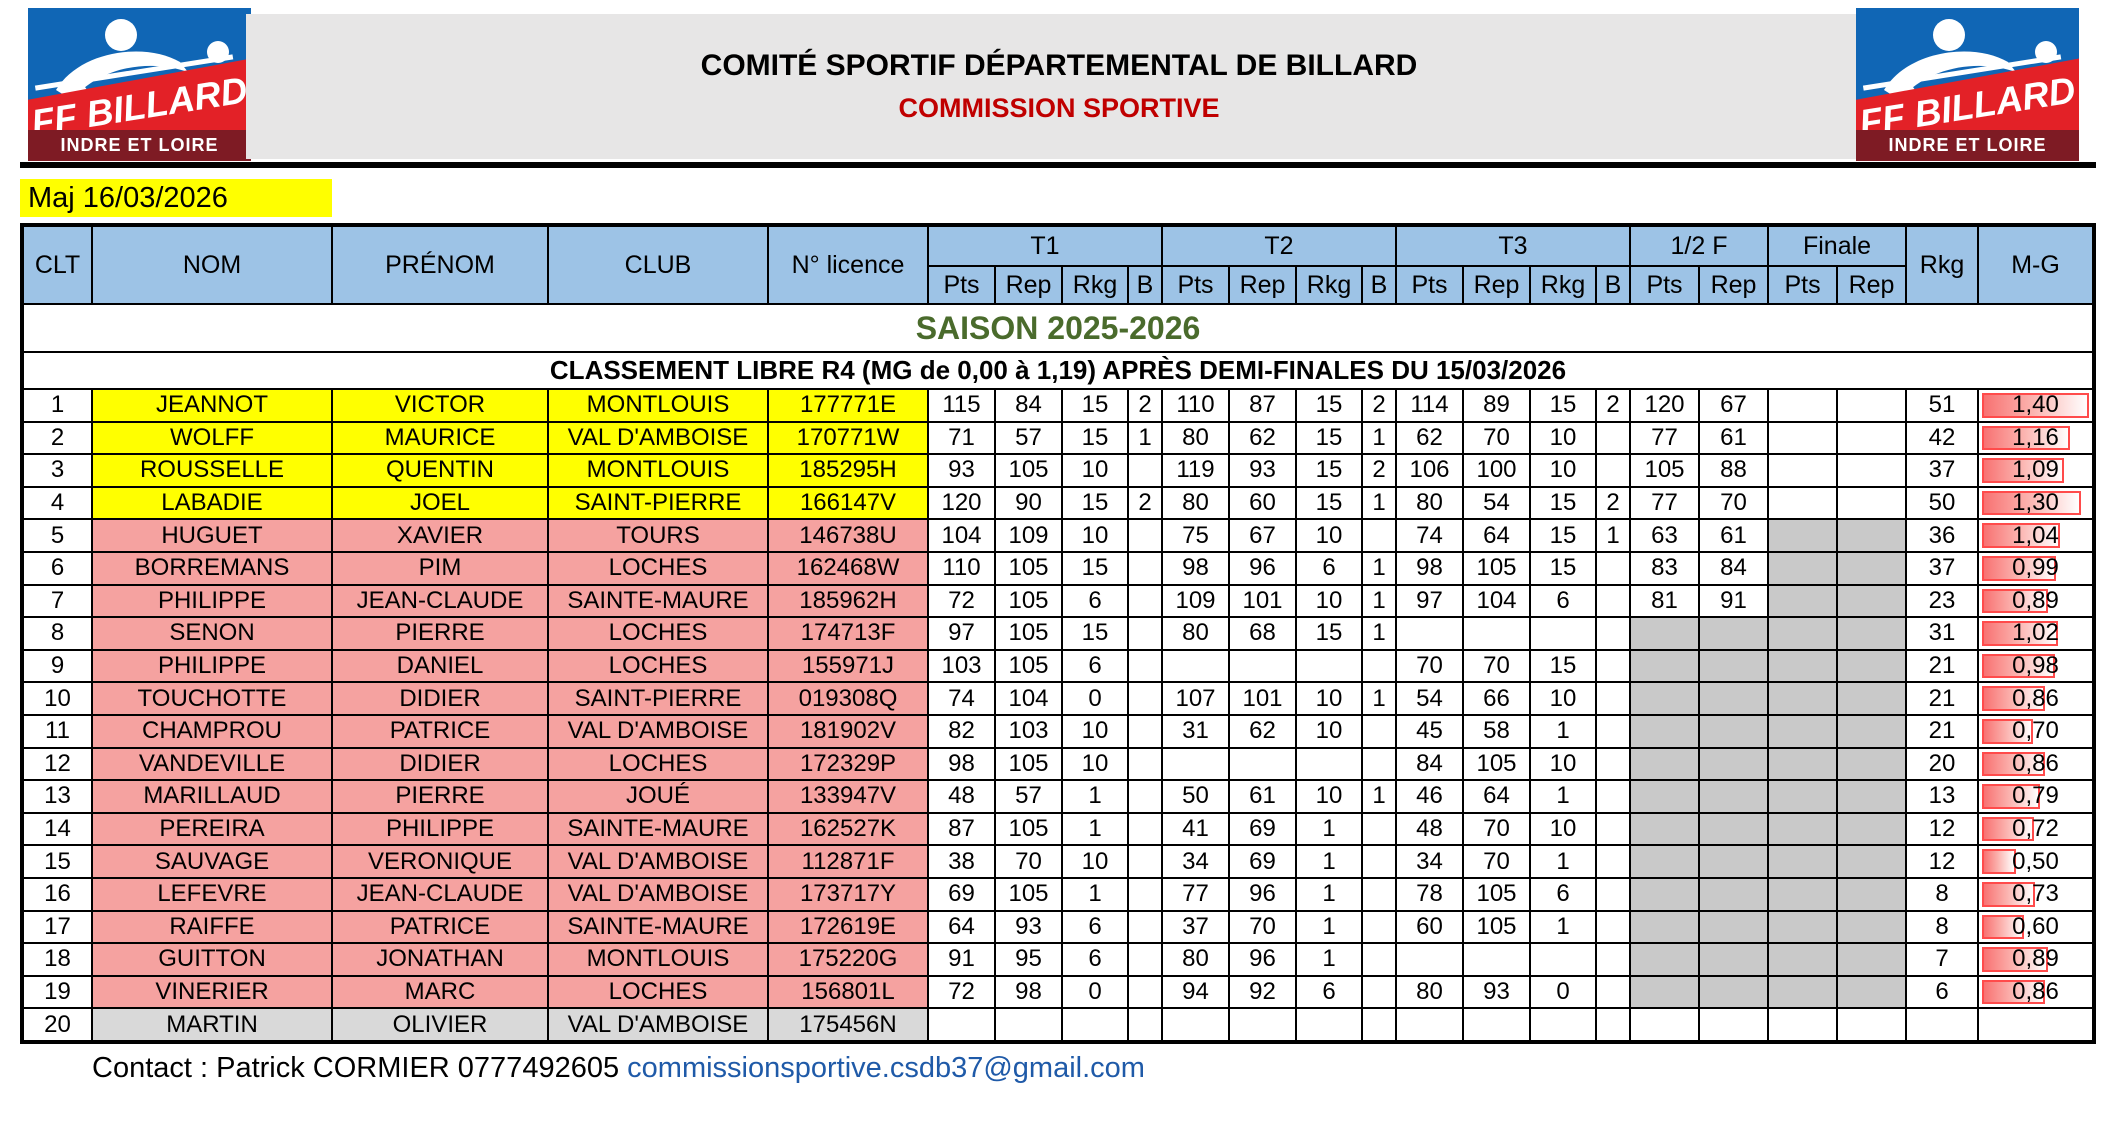 The image size is (2104, 1125). What do you see at coordinates (212, 894) in the screenshot?
I see `cell-nom: LEFEVRE` at bounding box center [212, 894].